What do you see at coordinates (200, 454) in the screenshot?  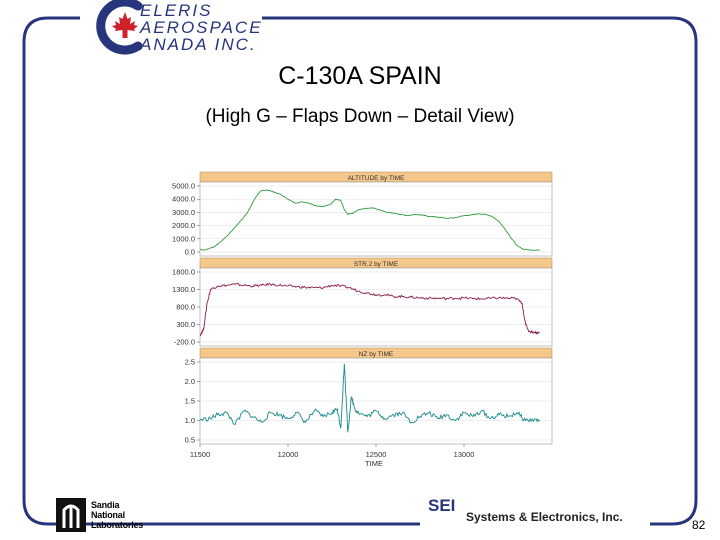 I see `x-tick-label: 11500` at bounding box center [200, 454].